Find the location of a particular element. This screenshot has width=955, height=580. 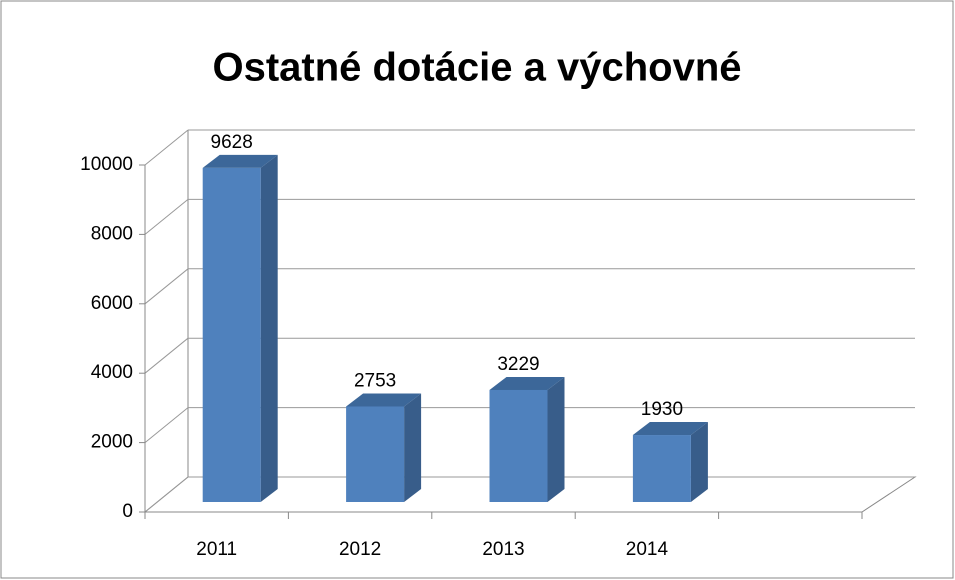

y-tick-label: 6000 is located at coordinates (112, 303).